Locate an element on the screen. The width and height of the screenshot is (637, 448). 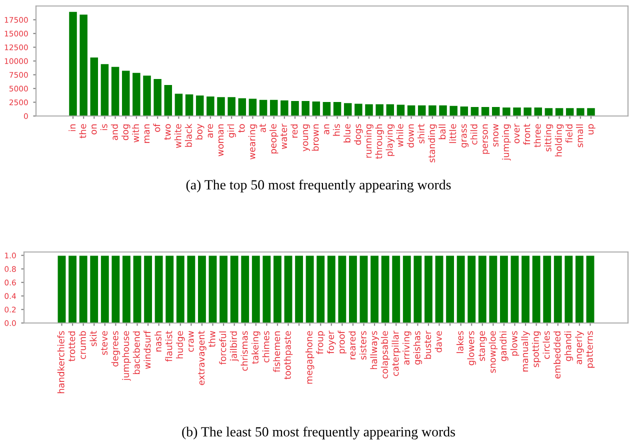
x-tick-label: small is located at coordinates (580, 136).